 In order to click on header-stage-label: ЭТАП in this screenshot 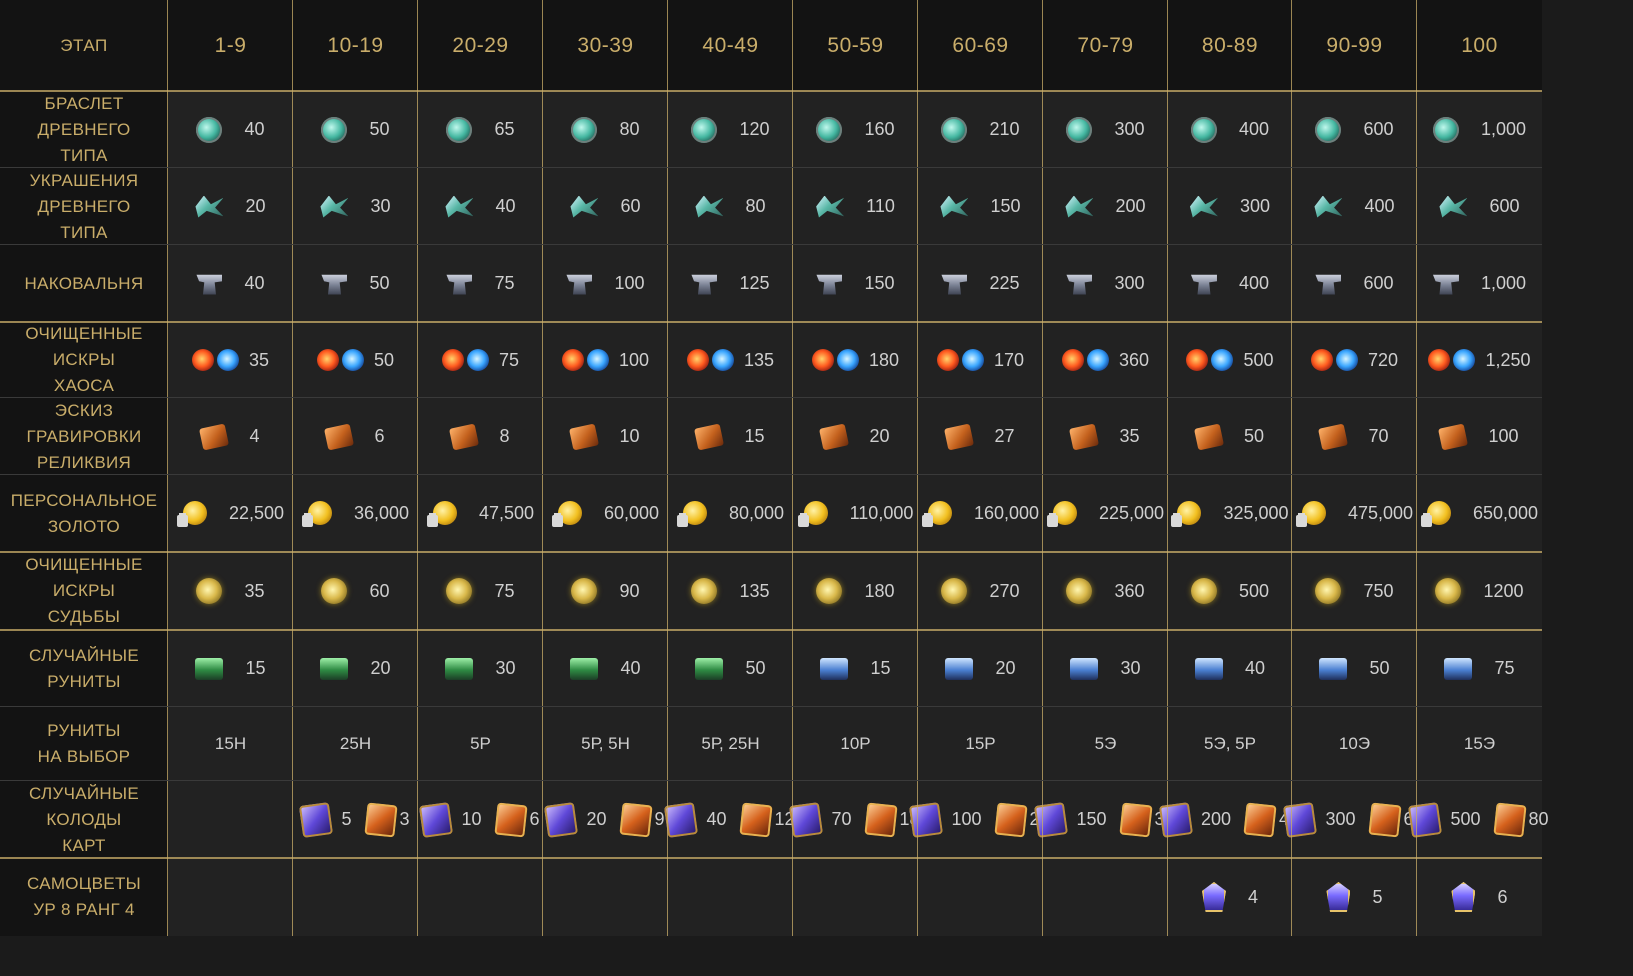, I will do `click(84, 45)`.